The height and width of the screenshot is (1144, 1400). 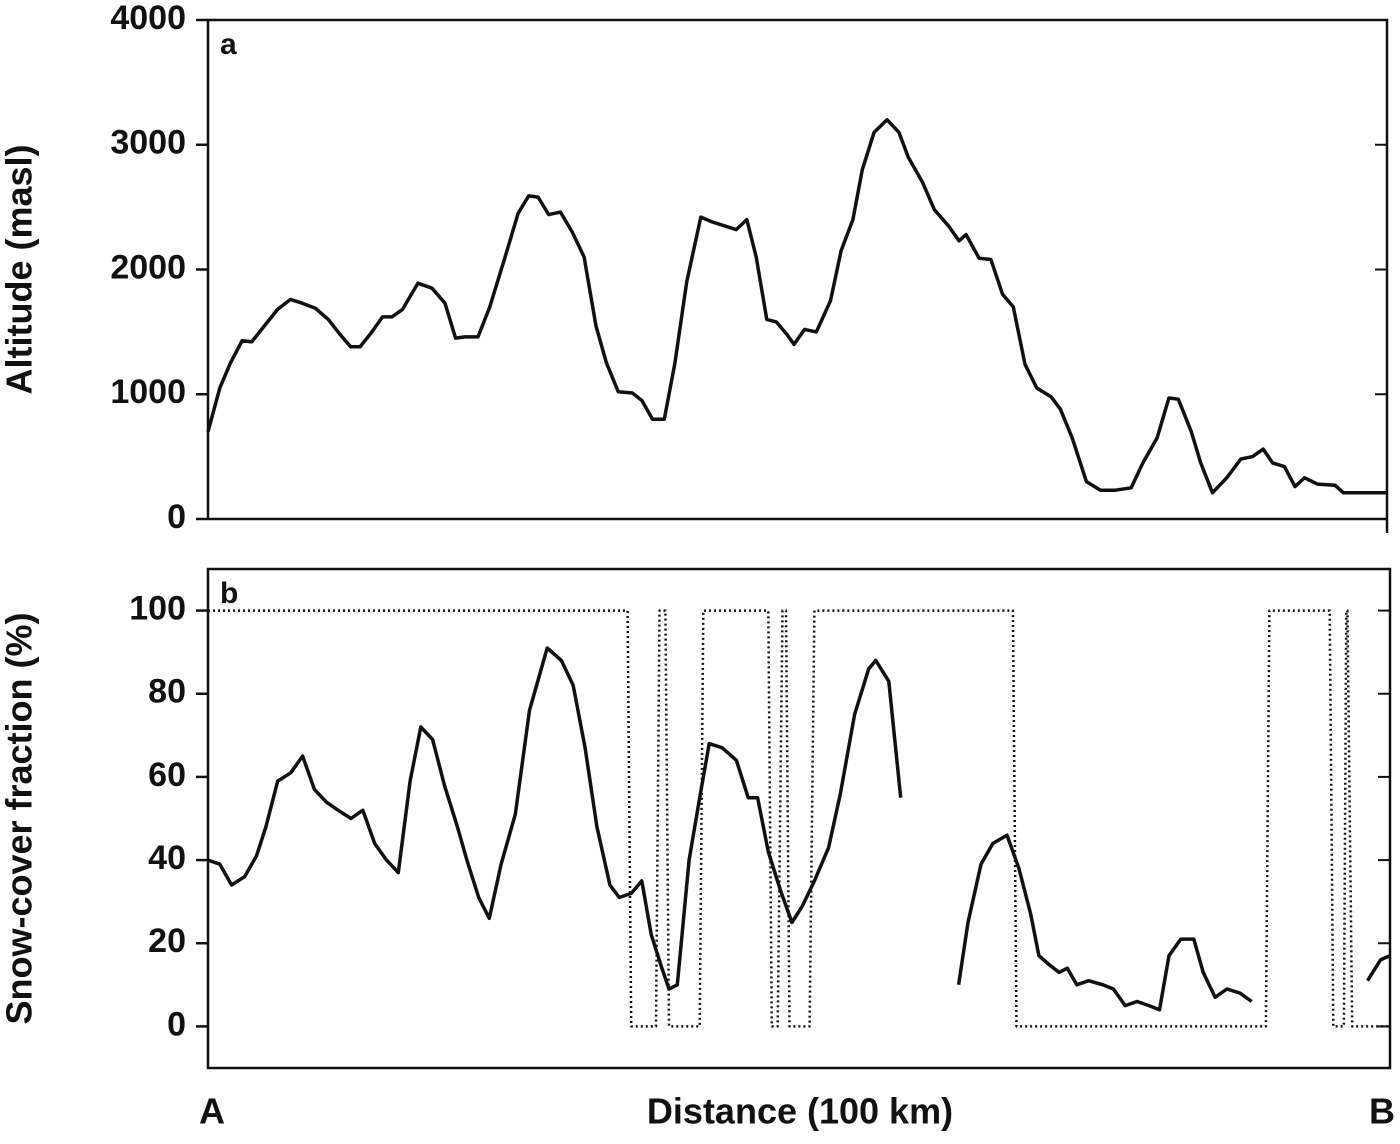 I want to click on y-axis-title: Altitude (masl), so click(x=20, y=269).